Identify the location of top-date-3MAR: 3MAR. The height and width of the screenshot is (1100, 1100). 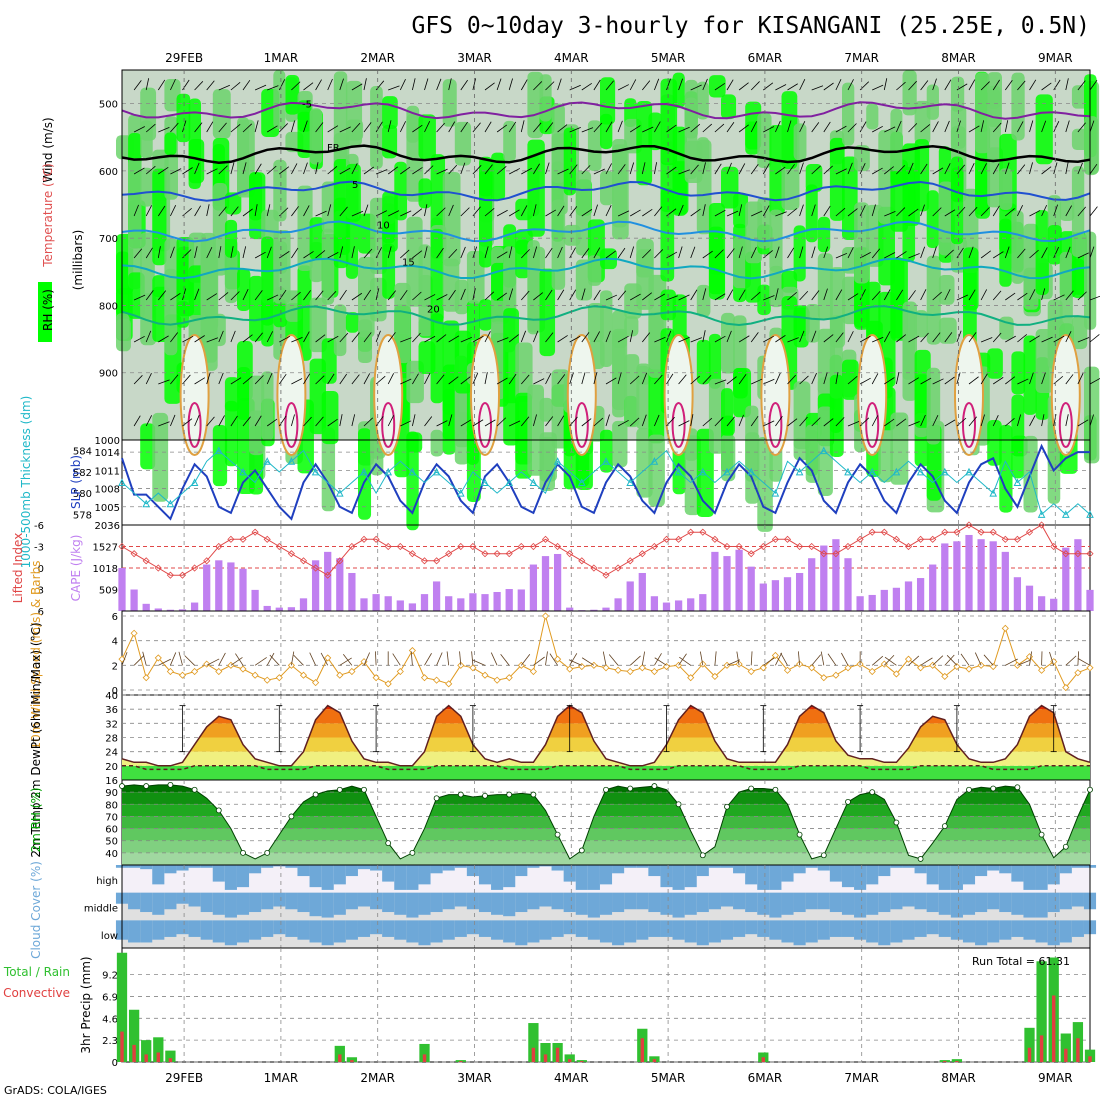
(474, 58).